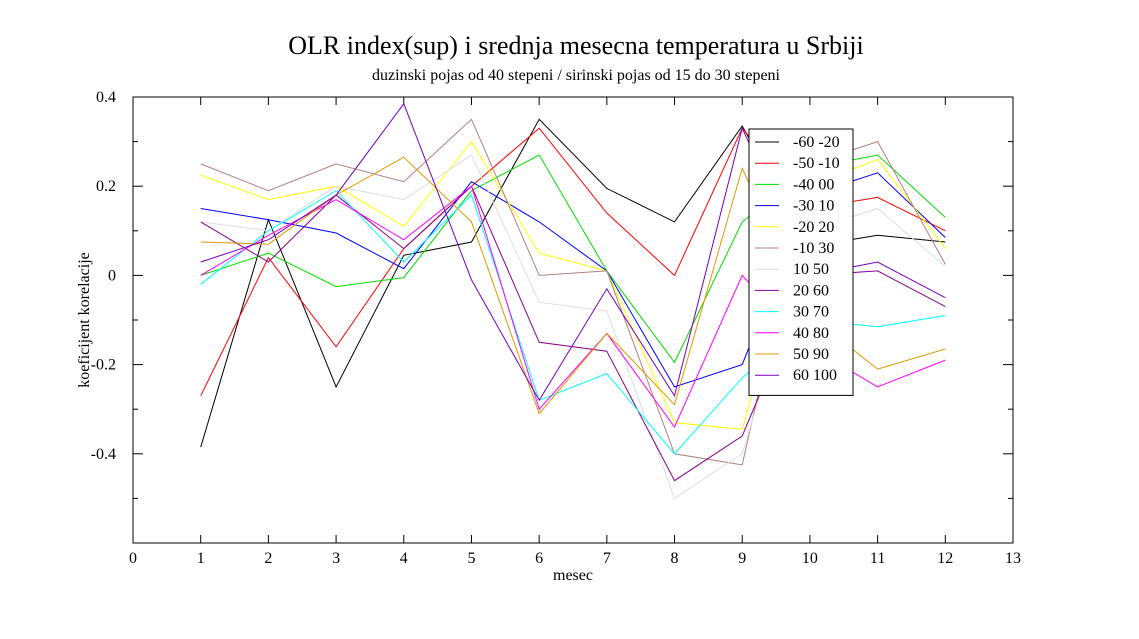 This screenshot has width=1139, height=639. Describe the element at coordinates (201, 558) in the screenshot. I see `x-tick-label: 1` at that location.